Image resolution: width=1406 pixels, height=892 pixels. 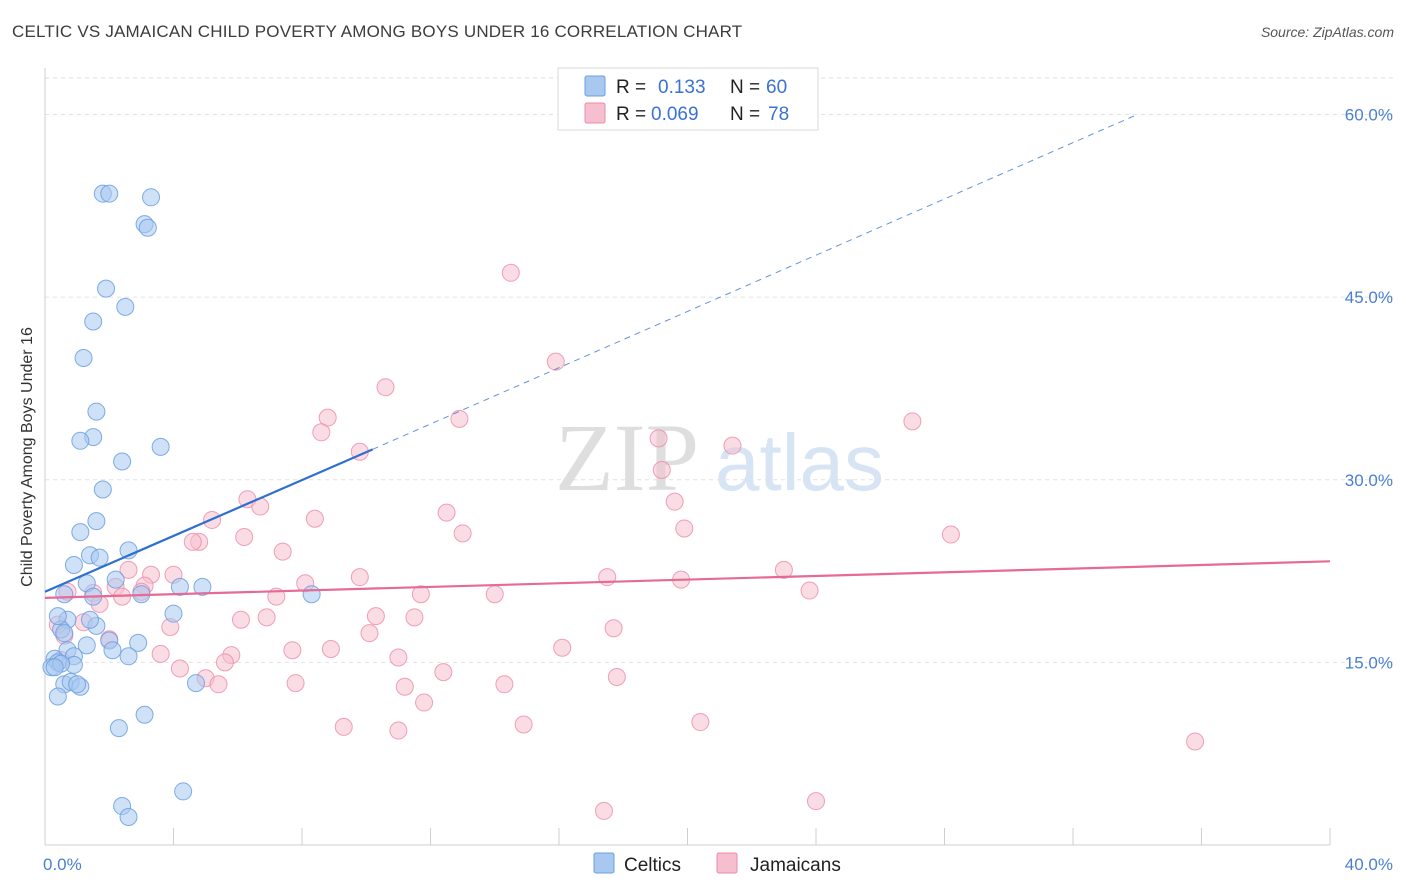 I want to click on jamaicans-swatch, so click(x=727, y=863).